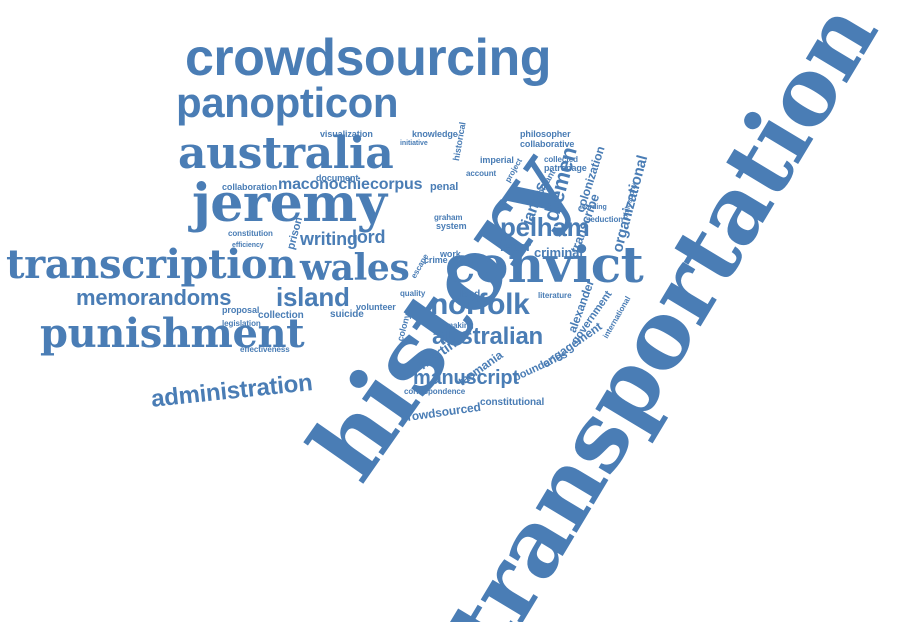 This screenshot has width=900, height=622. Describe the element at coordinates (480, 304) in the screenshot. I see `word-norfolk: norfolk` at that location.